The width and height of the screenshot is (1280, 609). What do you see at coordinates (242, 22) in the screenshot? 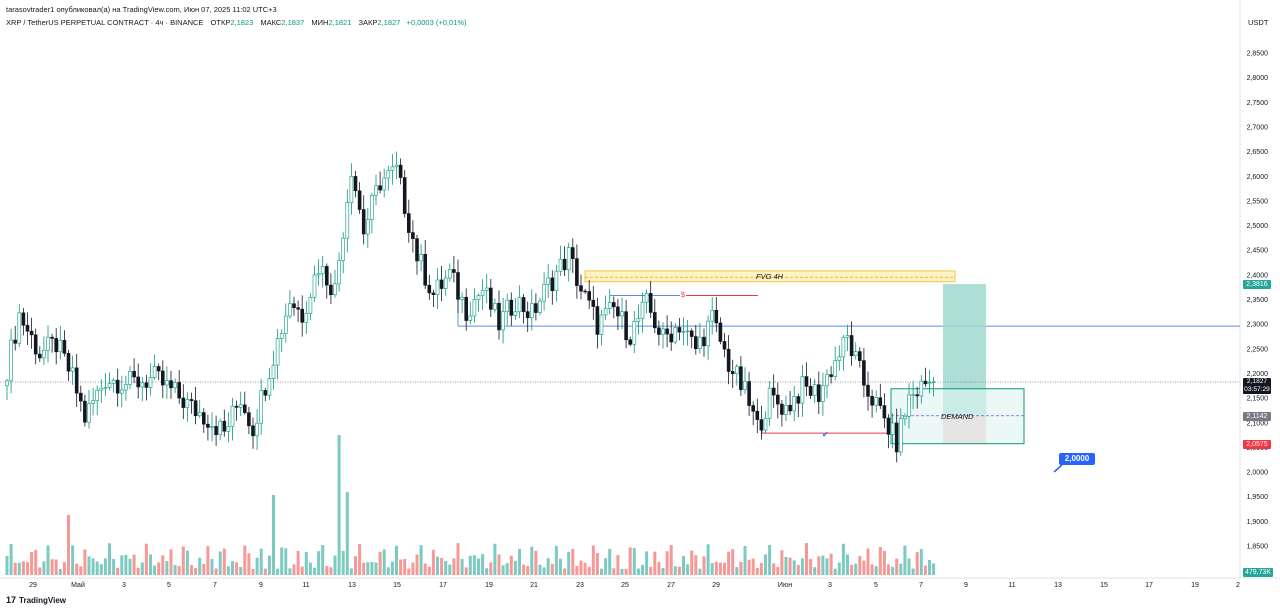
I see `open-value: 2,1823` at bounding box center [242, 22].